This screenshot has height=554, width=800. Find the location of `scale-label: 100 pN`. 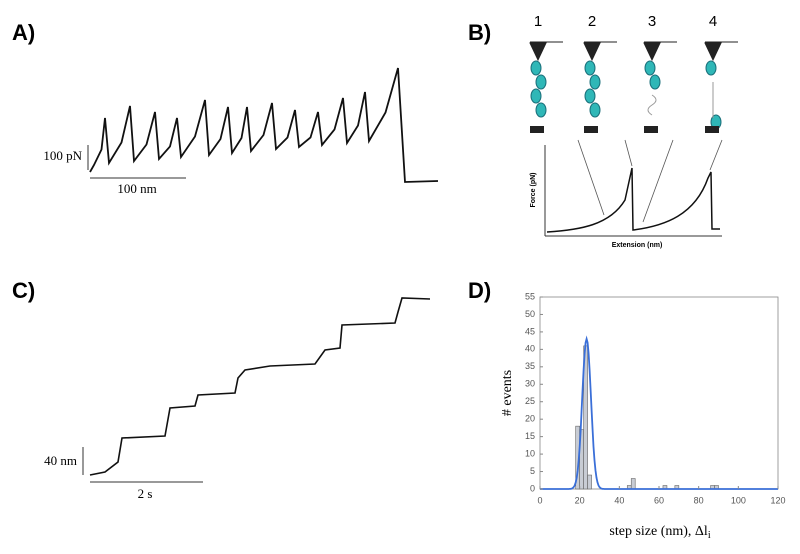

scale-label: 100 pN is located at coordinates (62, 155).